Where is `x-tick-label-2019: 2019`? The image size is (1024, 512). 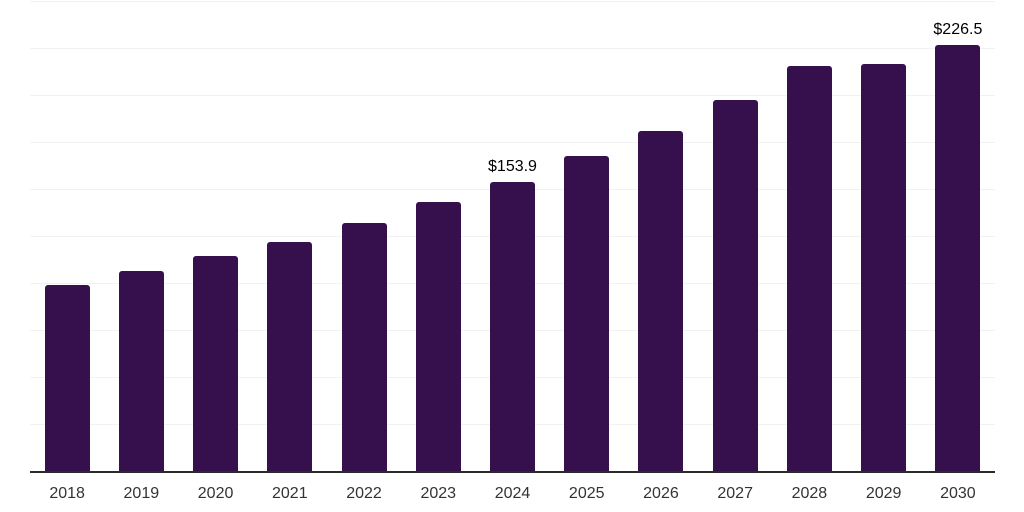
x-tick-label-2019: 2019 is located at coordinates (141, 493).